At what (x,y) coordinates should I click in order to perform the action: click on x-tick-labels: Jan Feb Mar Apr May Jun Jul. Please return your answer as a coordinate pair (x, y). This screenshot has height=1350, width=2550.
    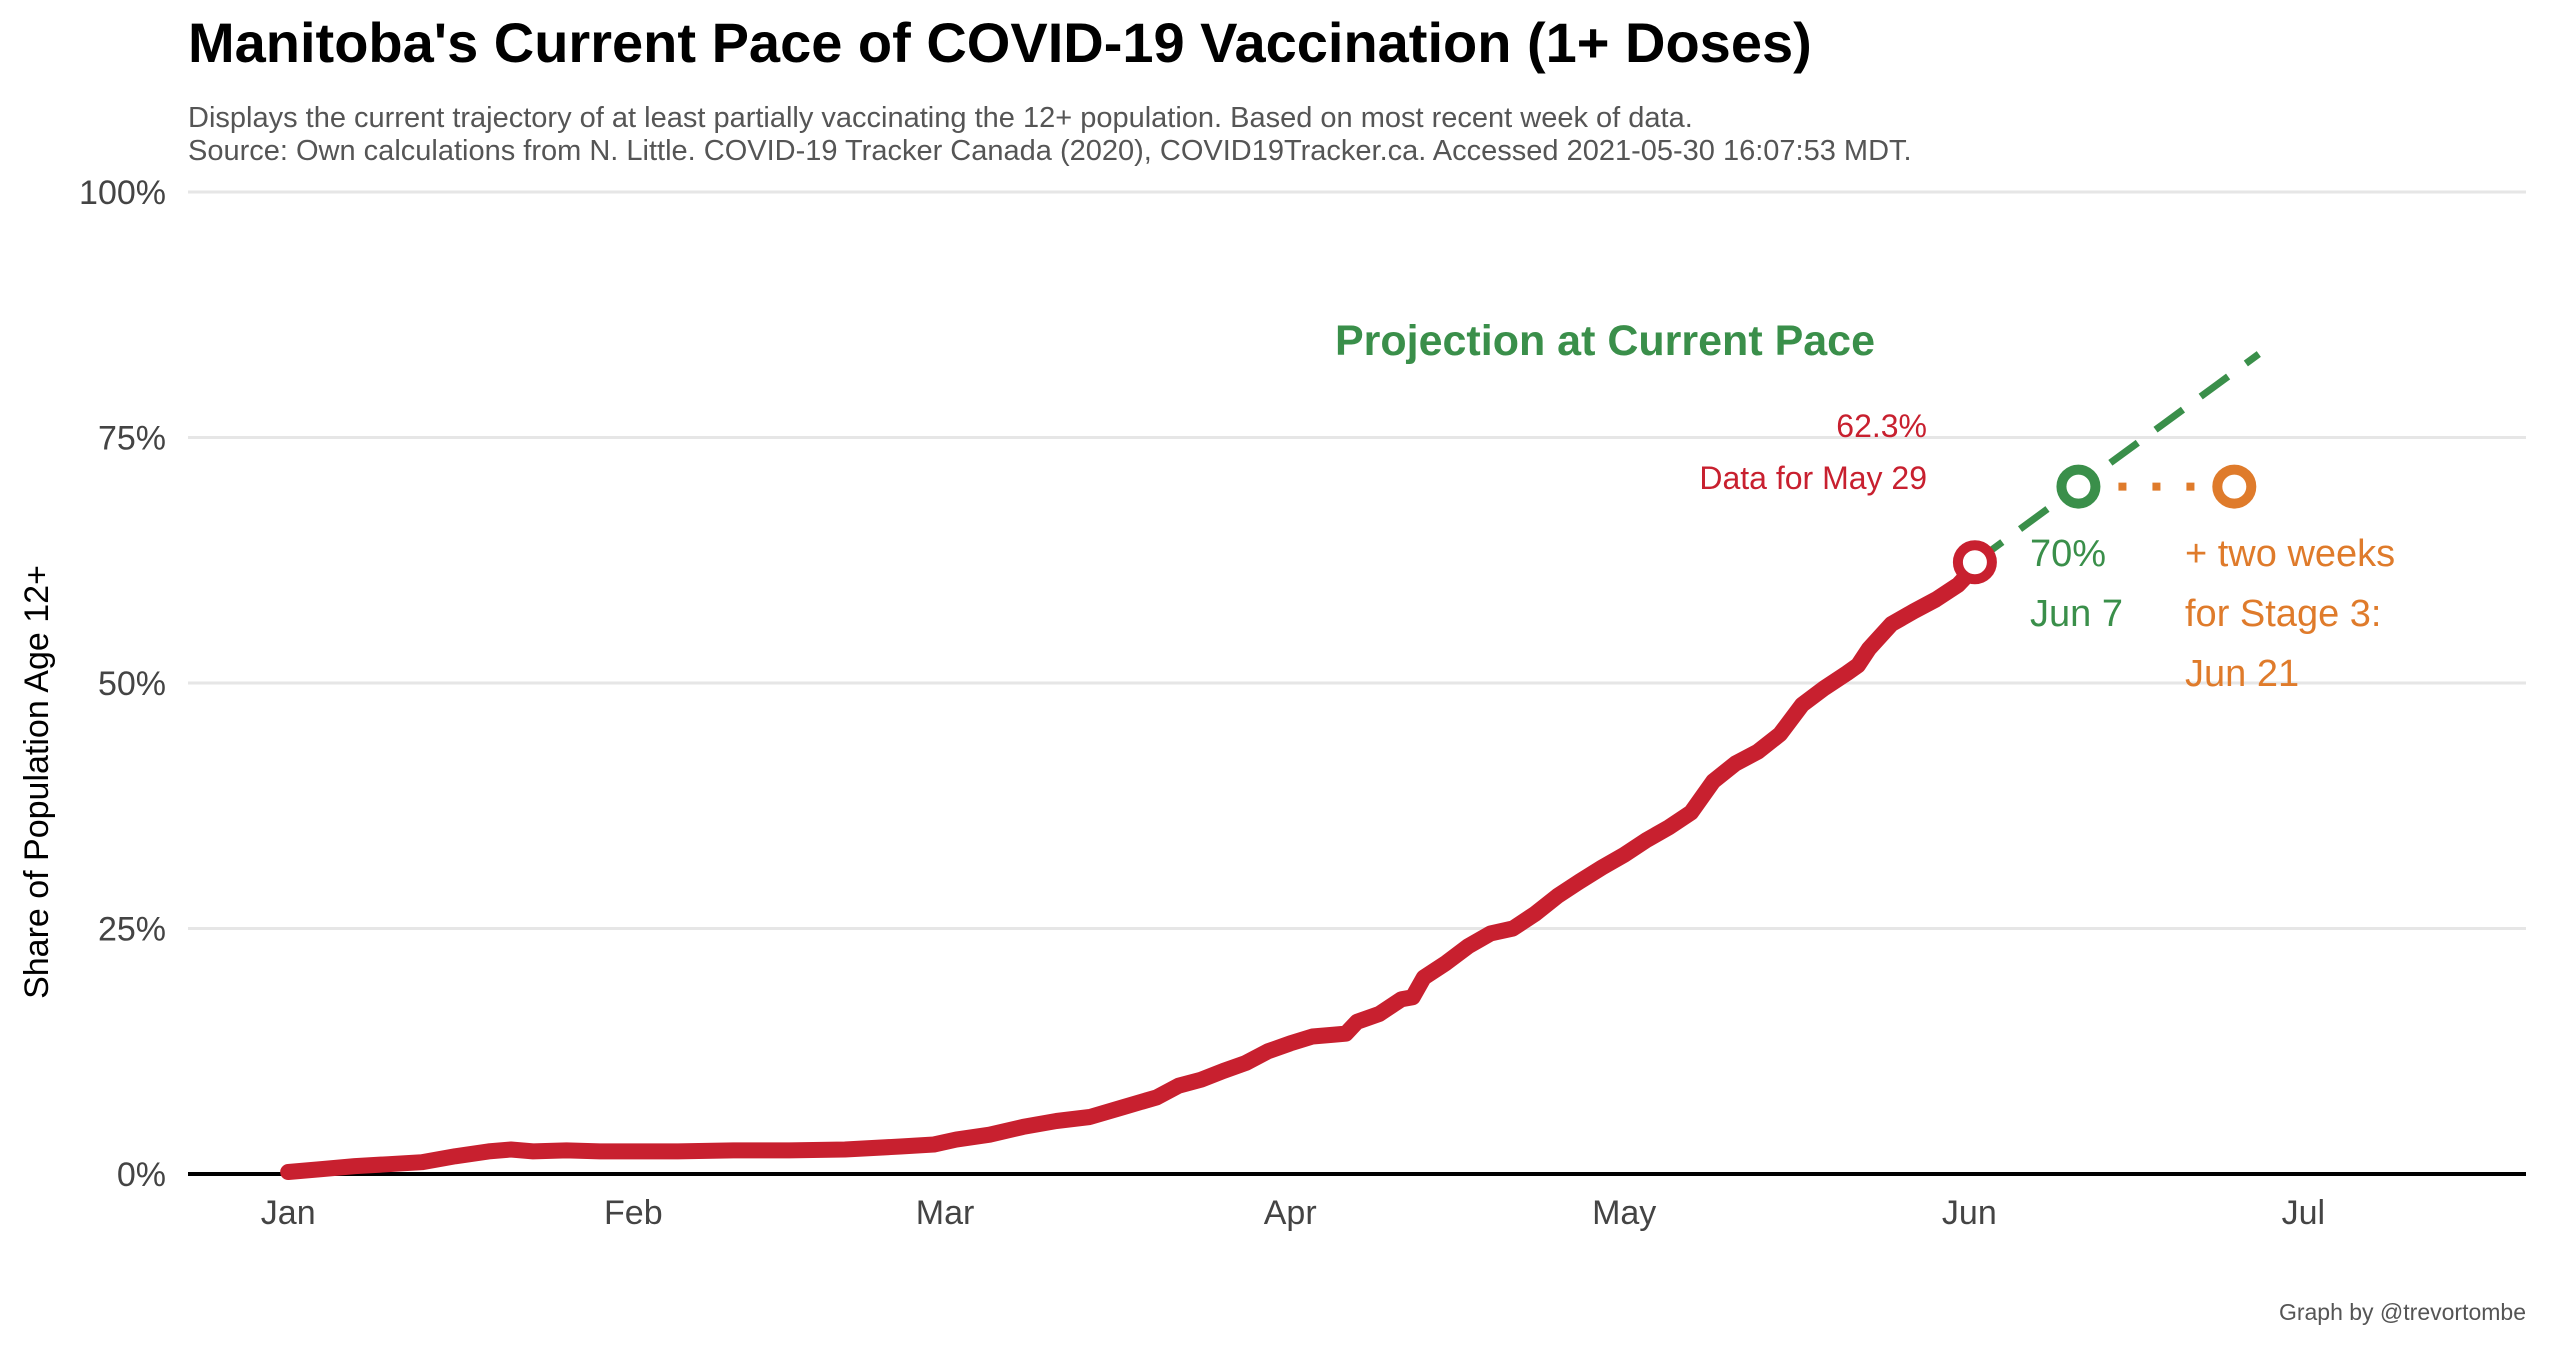
    Looking at the image, I should click on (1293, 1213).